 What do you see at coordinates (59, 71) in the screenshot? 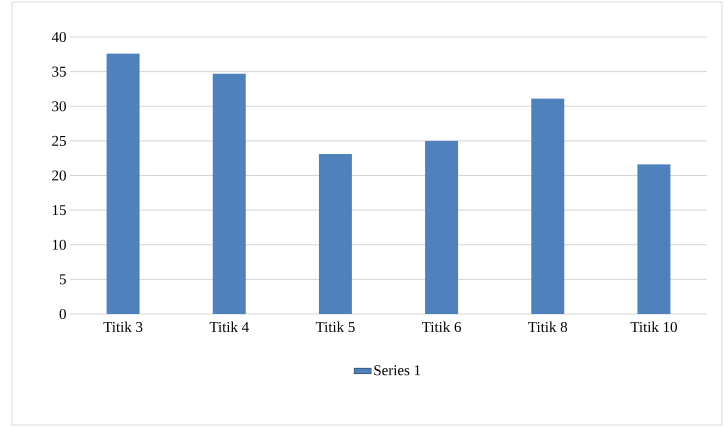
I see `y-tick-label: 35` at bounding box center [59, 71].